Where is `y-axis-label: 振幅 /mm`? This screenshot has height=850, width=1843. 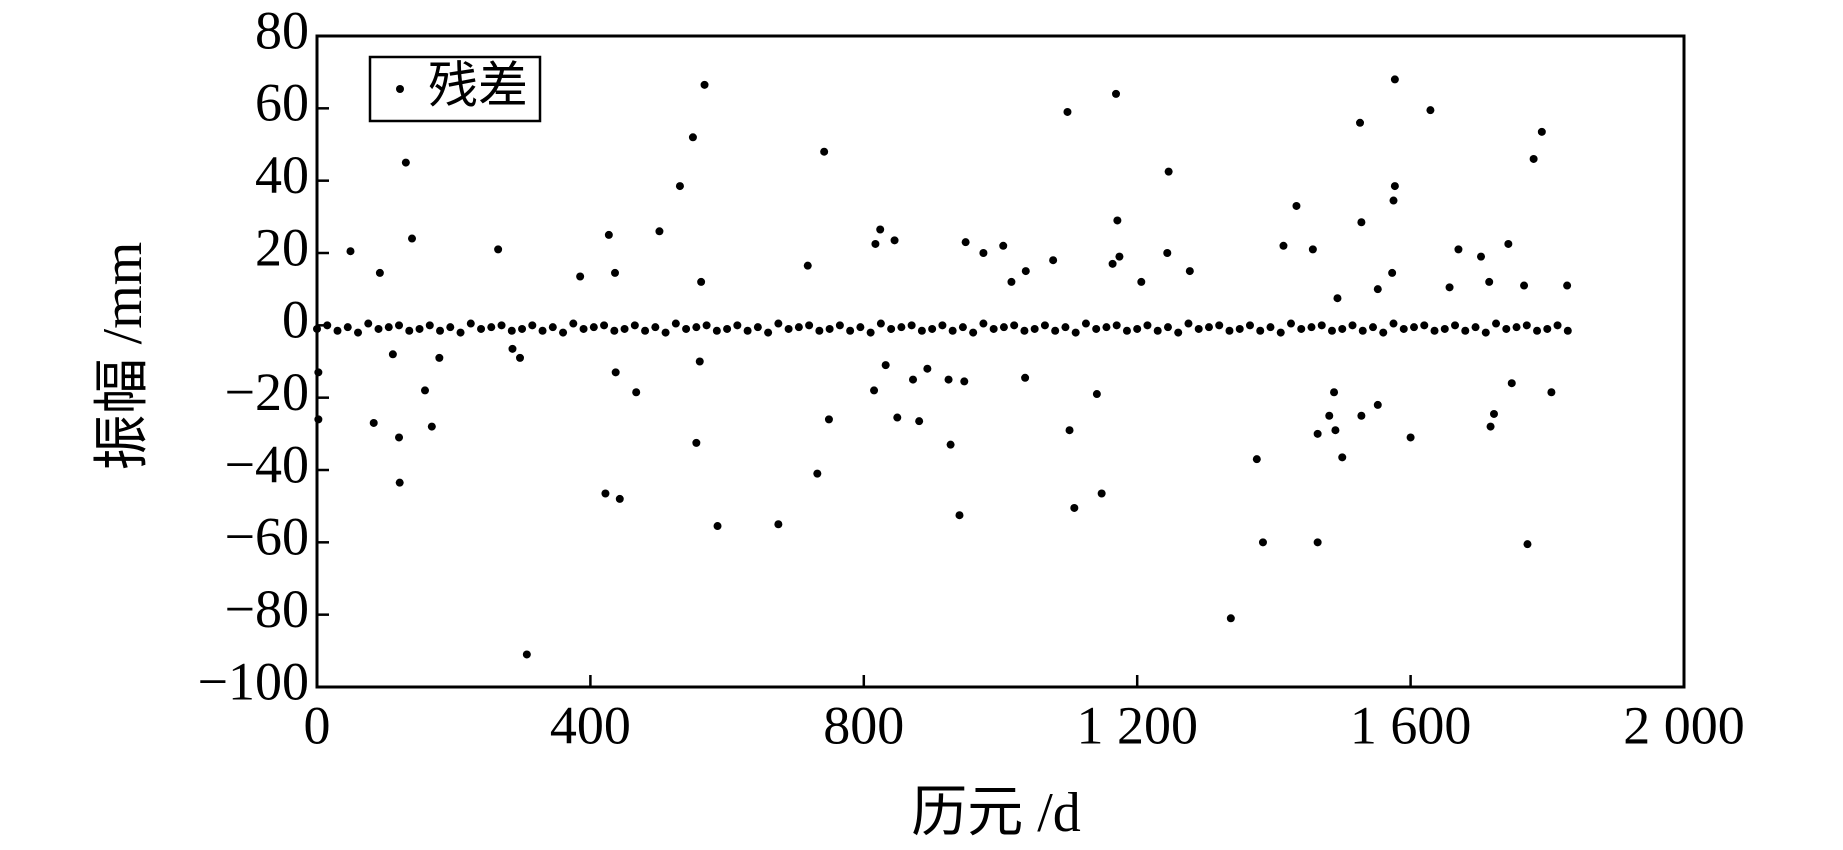 y-axis-label: 振幅 /mm is located at coordinates (123, 356).